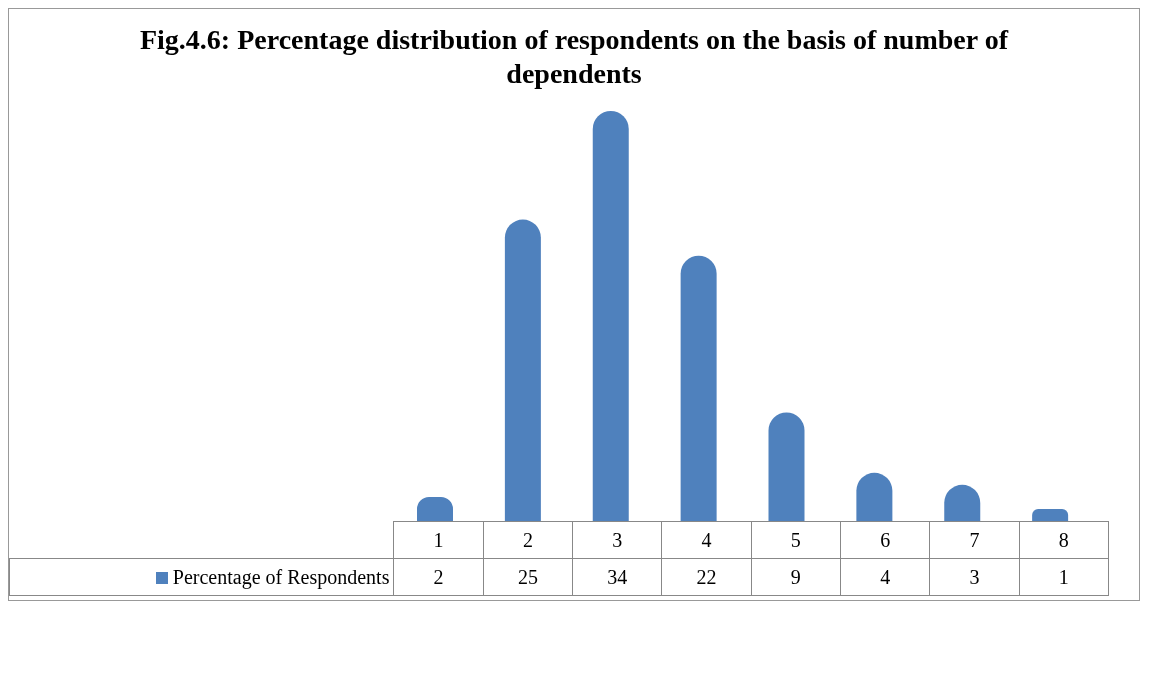 Image resolution: width=1149 pixels, height=679 pixels. Describe the element at coordinates (280, 576) in the screenshot. I see `legend-label: Percentage of Respondents` at that location.